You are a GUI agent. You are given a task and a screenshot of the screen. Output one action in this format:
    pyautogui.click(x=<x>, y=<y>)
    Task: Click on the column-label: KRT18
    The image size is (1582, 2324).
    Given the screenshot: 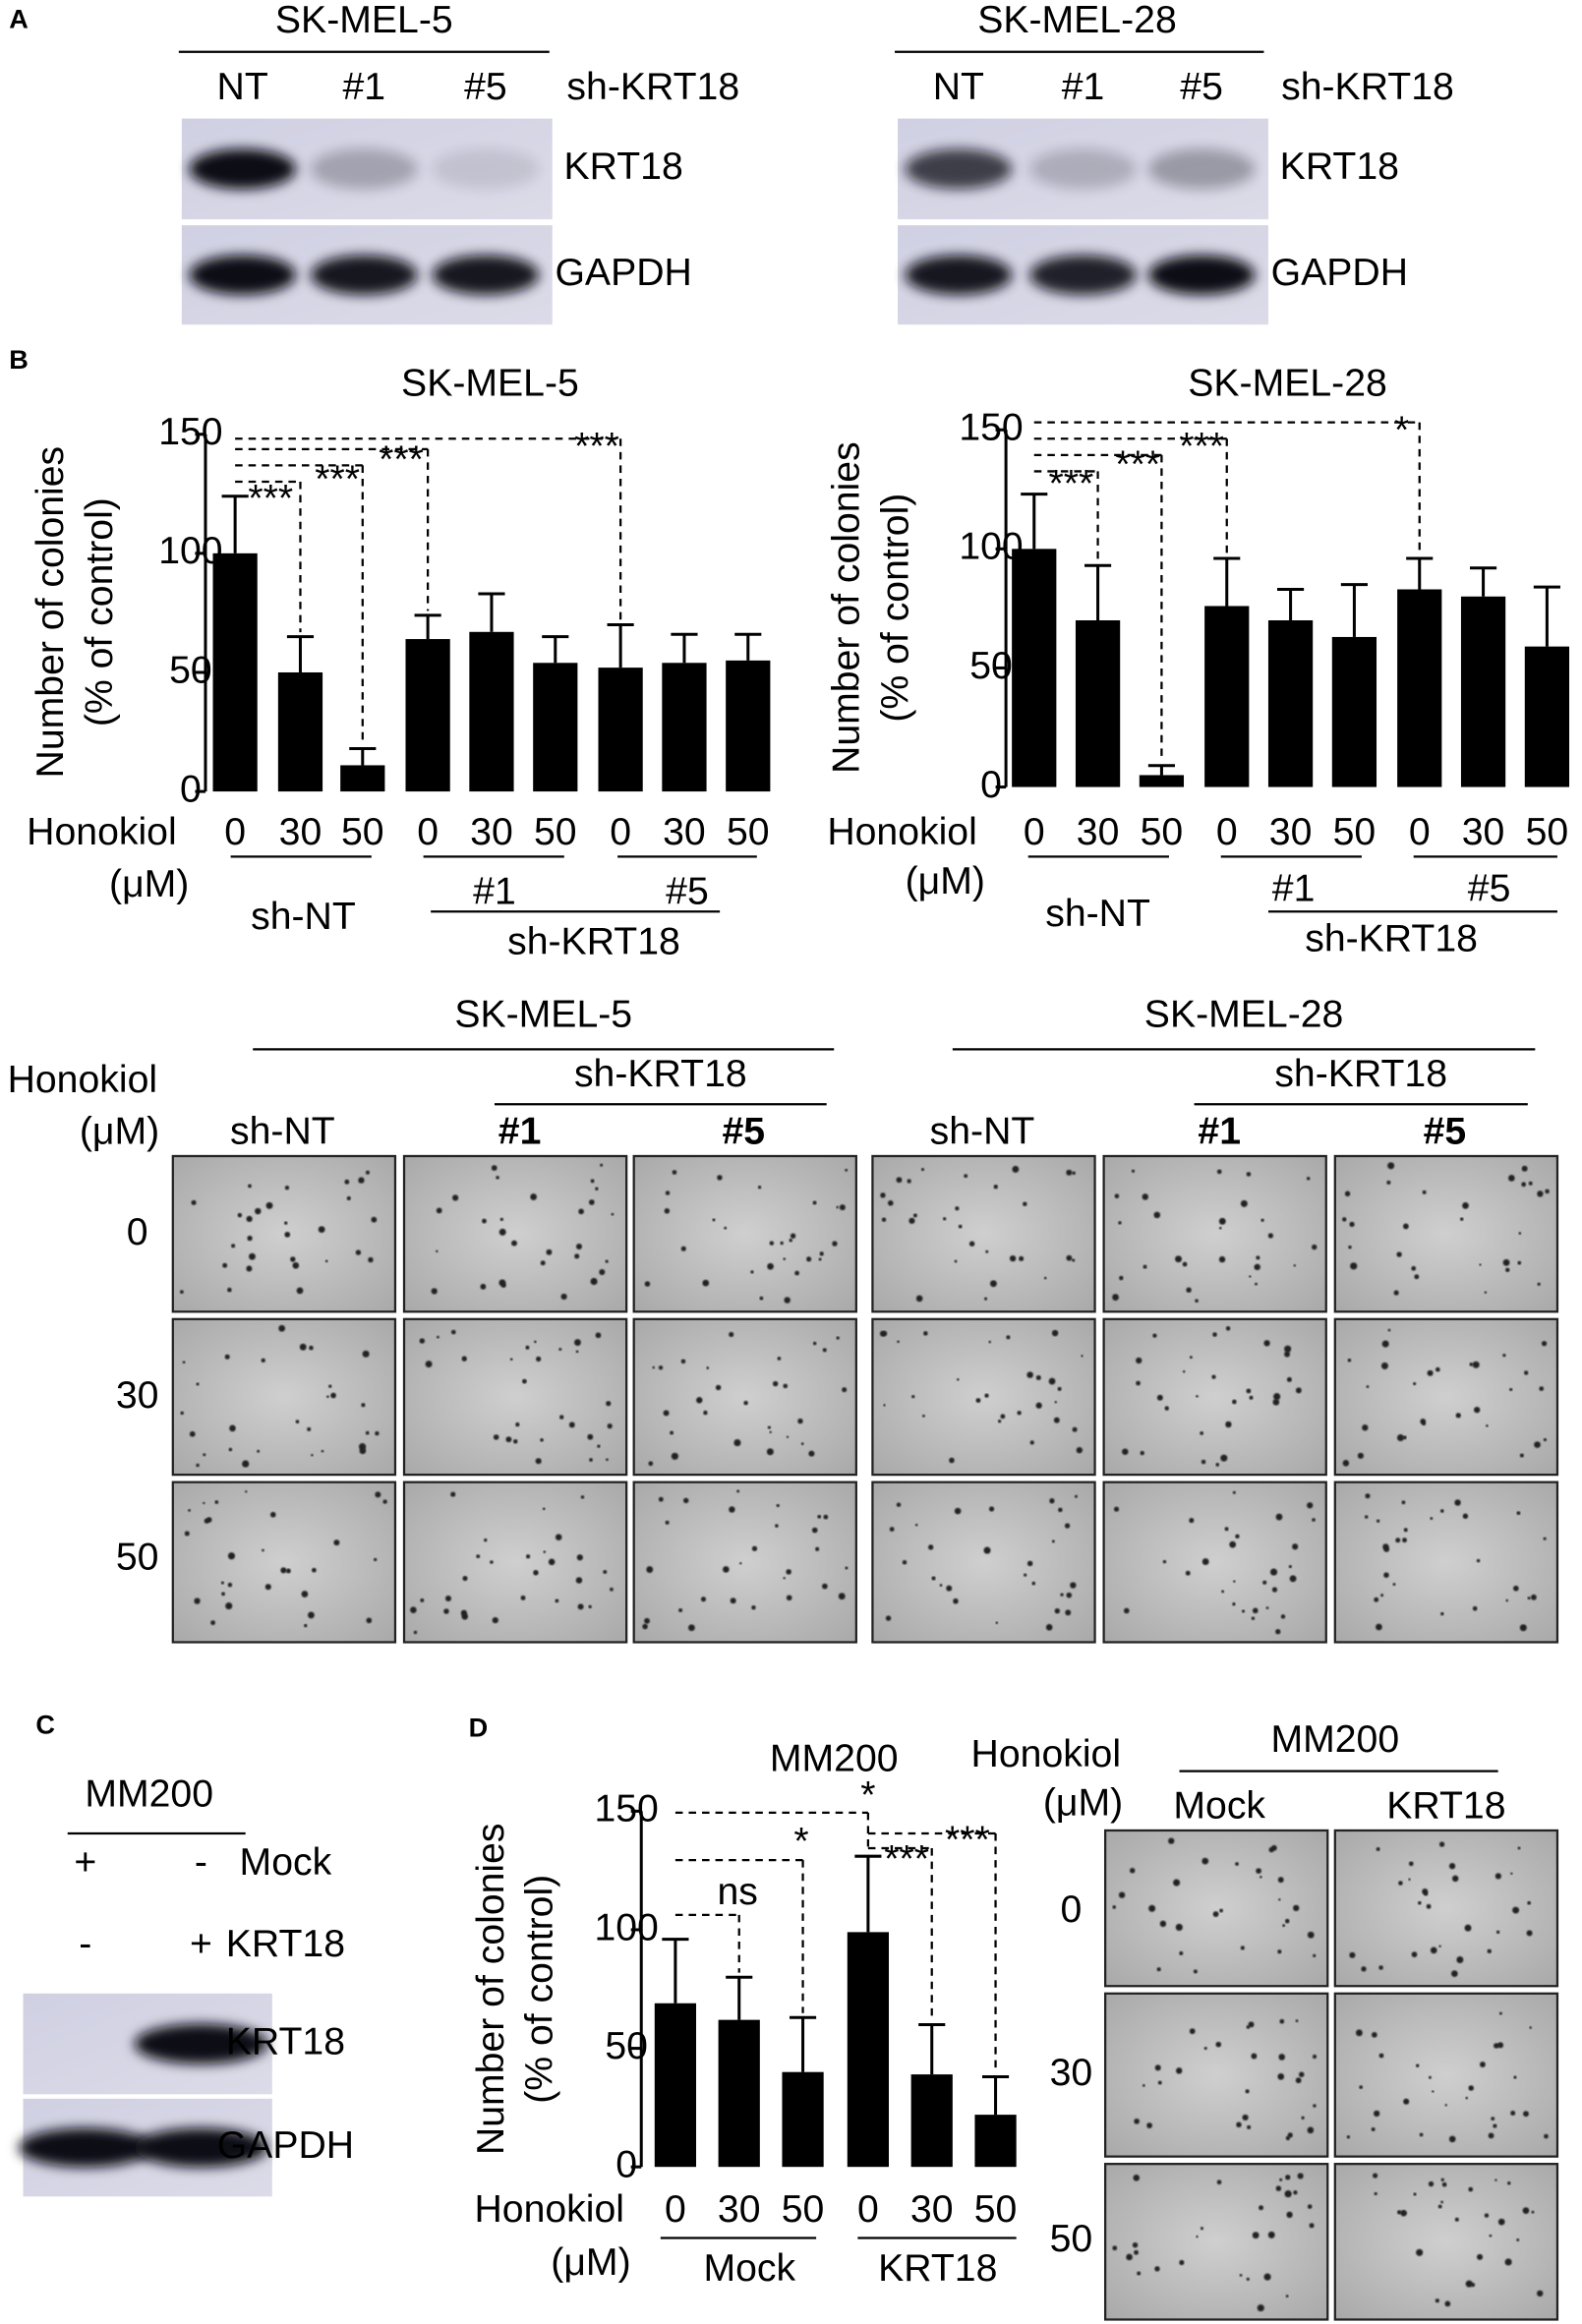 What is the action you would take?
    pyautogui.click(x=1445, y=1806)
    